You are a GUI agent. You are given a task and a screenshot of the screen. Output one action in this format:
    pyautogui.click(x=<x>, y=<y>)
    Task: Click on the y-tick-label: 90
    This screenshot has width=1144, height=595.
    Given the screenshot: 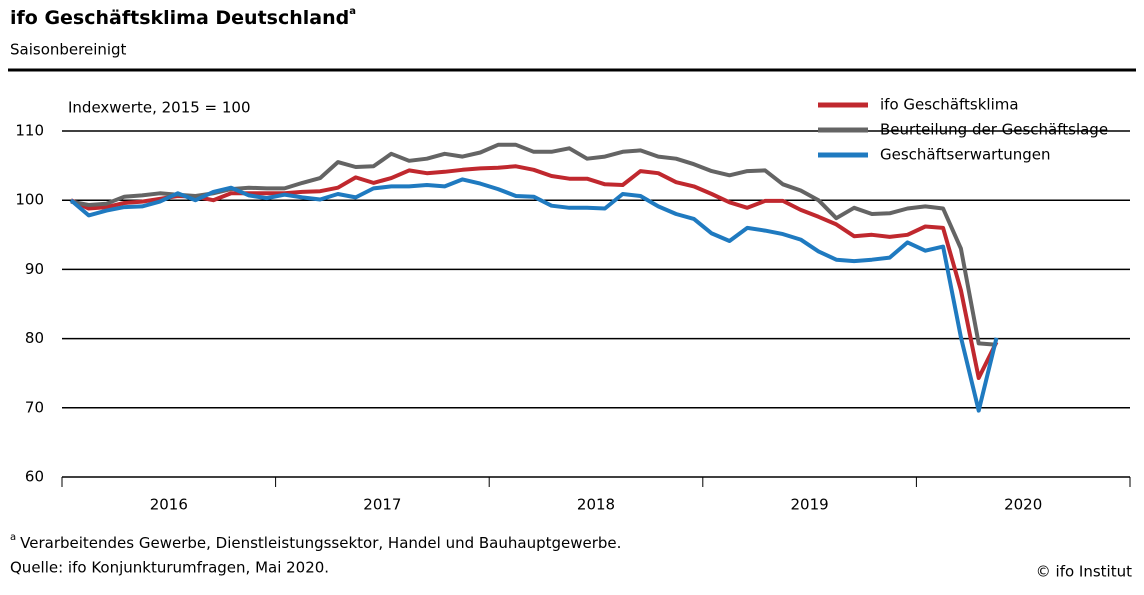 What is the action you would take?
    pyautogui.click(x=34, y=269)
    